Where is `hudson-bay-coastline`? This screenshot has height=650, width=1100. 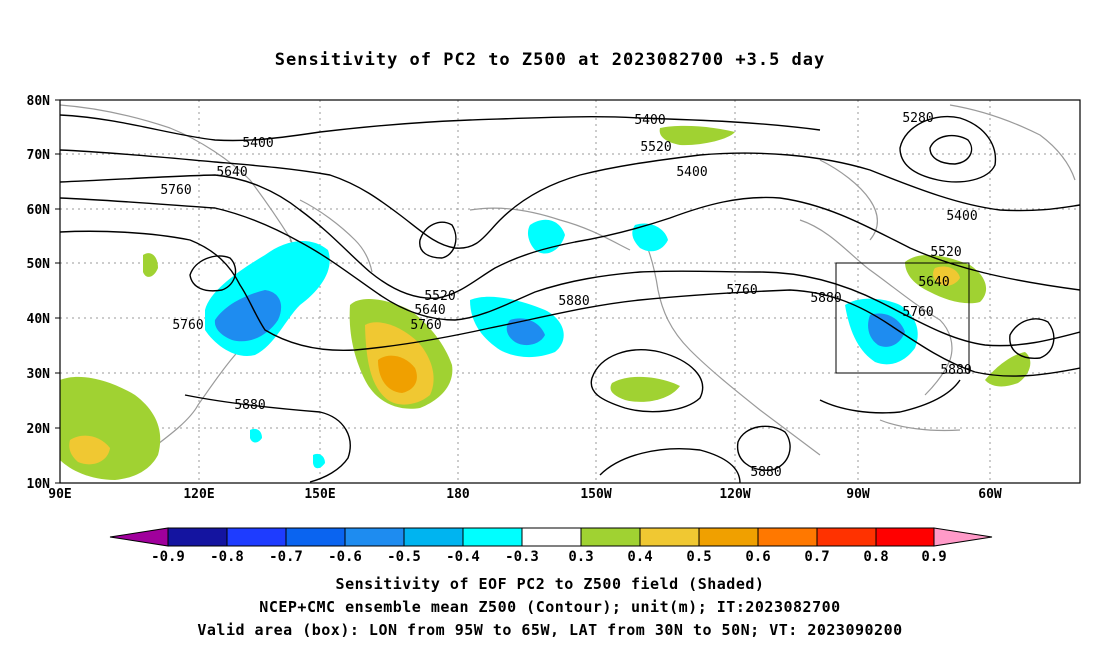
hudson-bay-coastline is located at coordinates (849, 200).